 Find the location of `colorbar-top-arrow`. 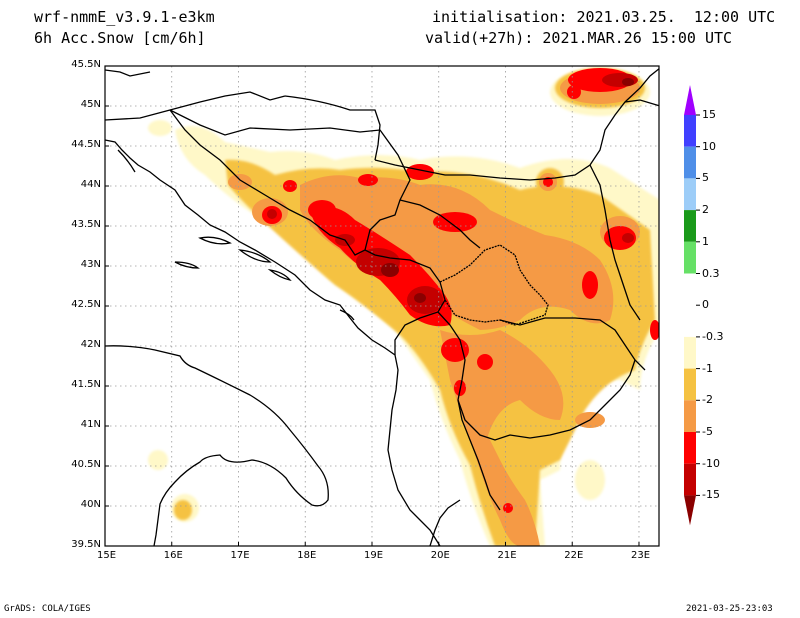

colorbar-top-arrow is located at coordinates (690, 100).